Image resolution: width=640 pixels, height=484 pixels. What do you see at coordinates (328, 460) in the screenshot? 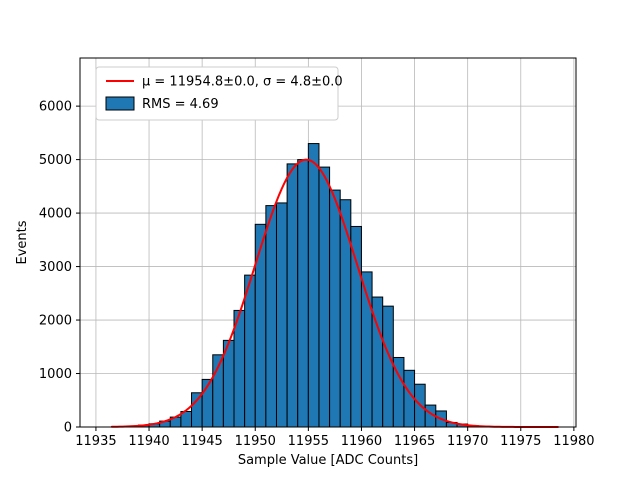
I see `x-axis-label: Sample Value [ADC Counts]` at bounding box center [328, 460].